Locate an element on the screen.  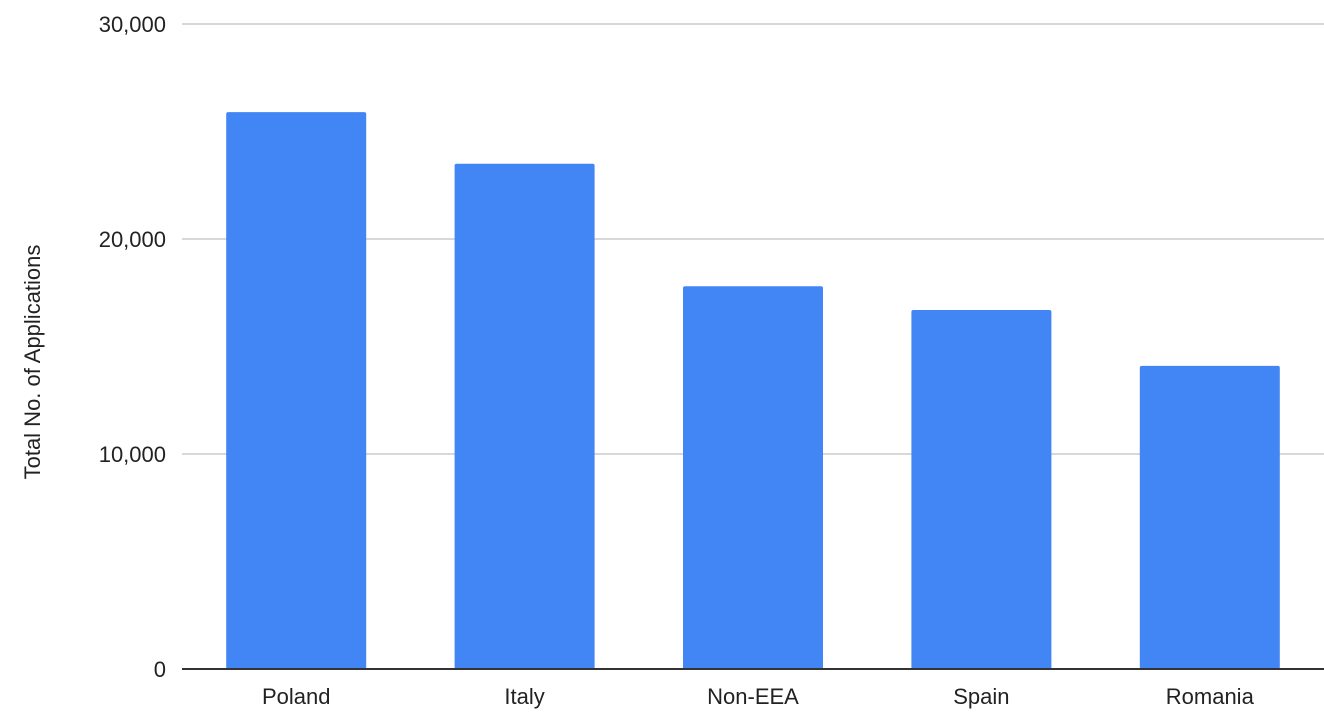
y-axis-title: Total No. of Applications is located at coordinates (32, 362).